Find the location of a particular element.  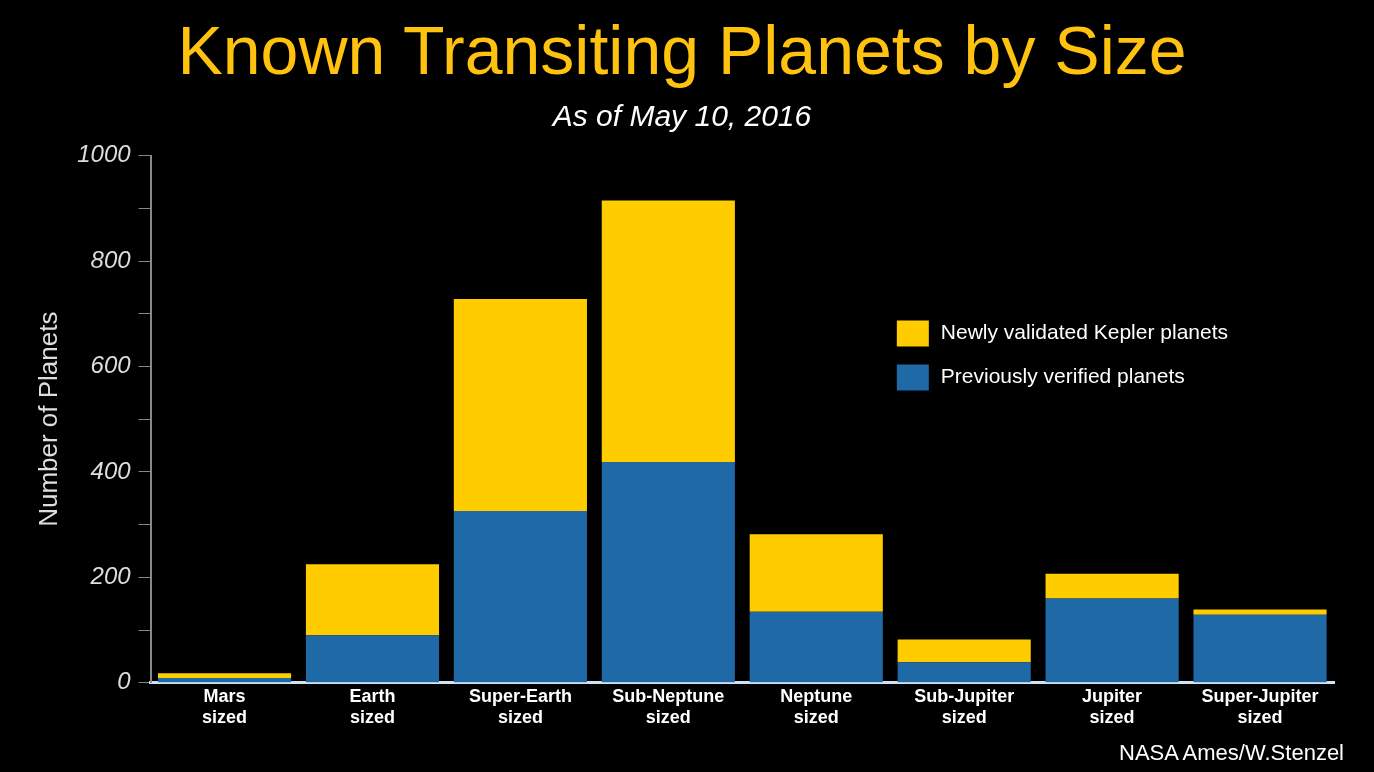

y-tick-label: 200 is located at coordinates (110, 576).